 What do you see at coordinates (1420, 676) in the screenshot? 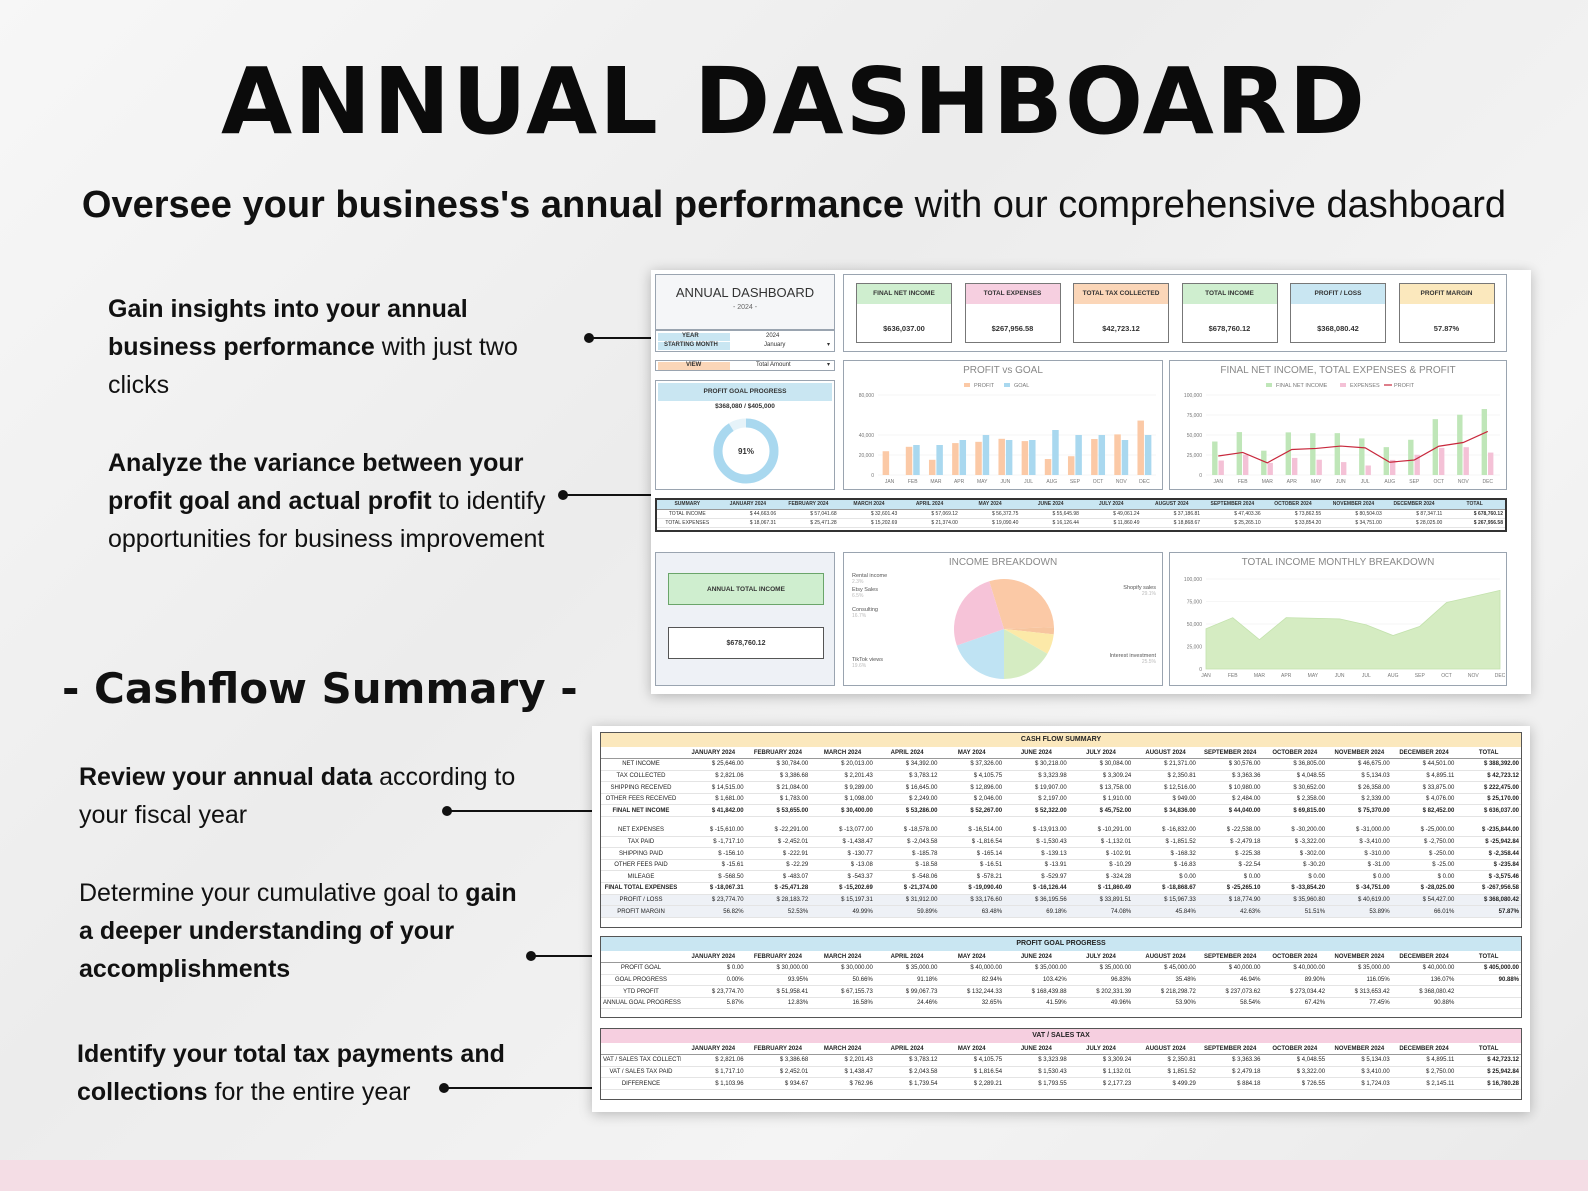
I see `x-tick-label: SEP` at bounding box center [1420, 676].